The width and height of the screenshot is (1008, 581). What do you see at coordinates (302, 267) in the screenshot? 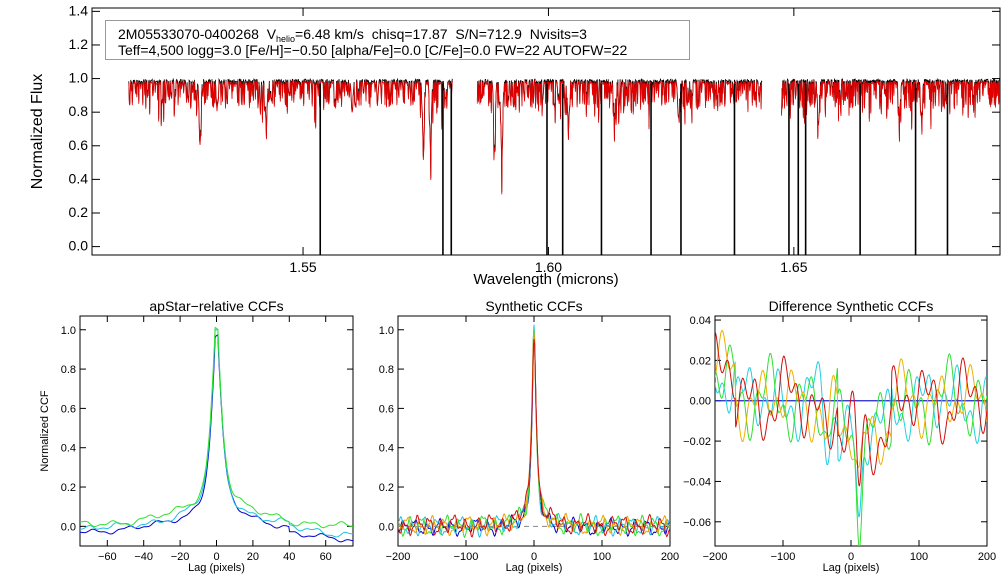
I see `x-tick-label: 1.55` at bounding box center [302, 267].